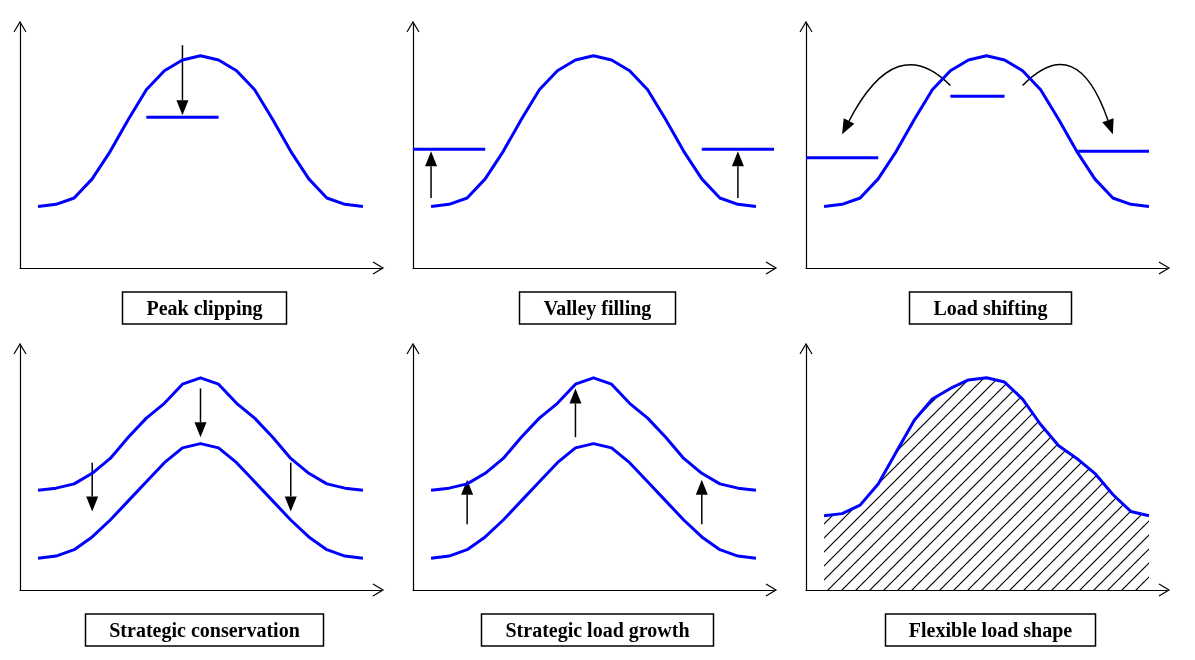 This screenshot has height=660, width=1195. Describe the element at coordinates (204, 630) in the screenshot. I see `text: Strategic conservation` at that location.